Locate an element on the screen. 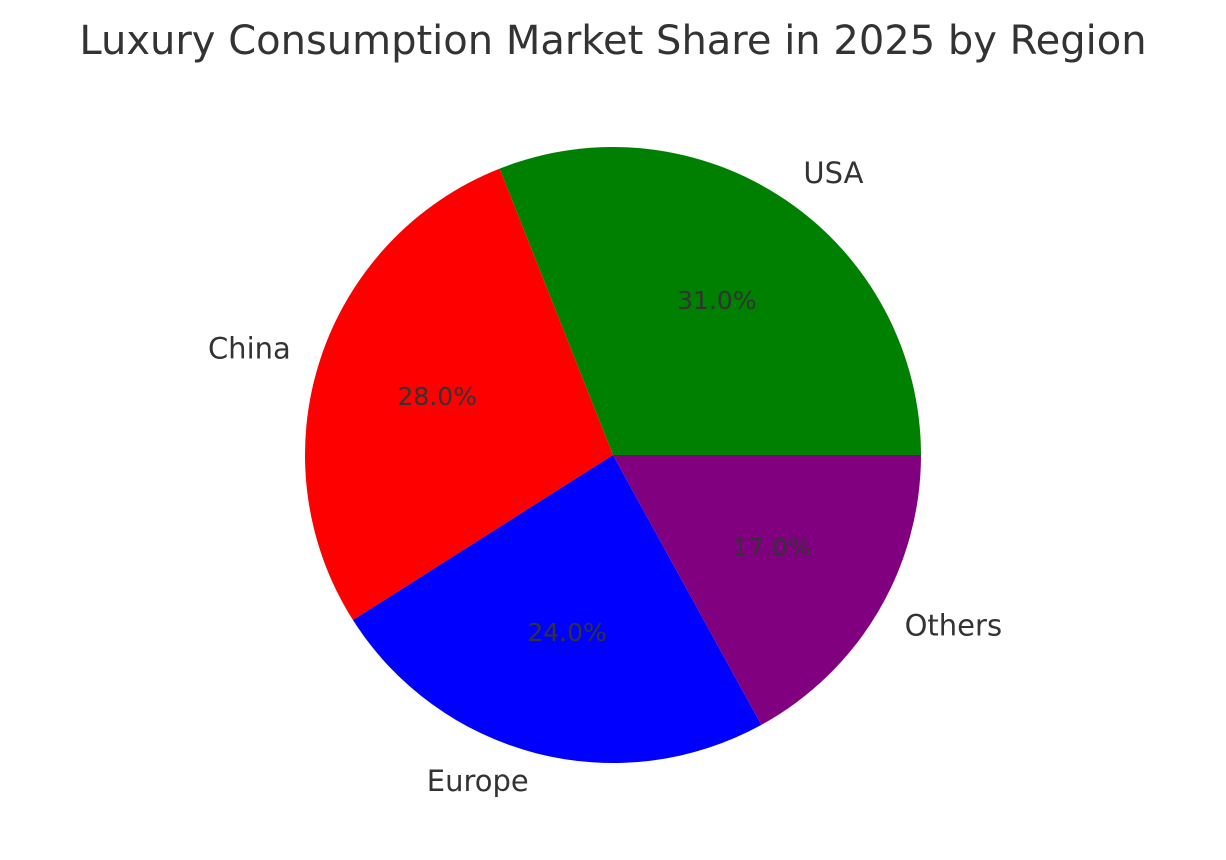 The width and height of the screenshot is (1226, 860). pie-slice-others is located at coordinates (767, 590).